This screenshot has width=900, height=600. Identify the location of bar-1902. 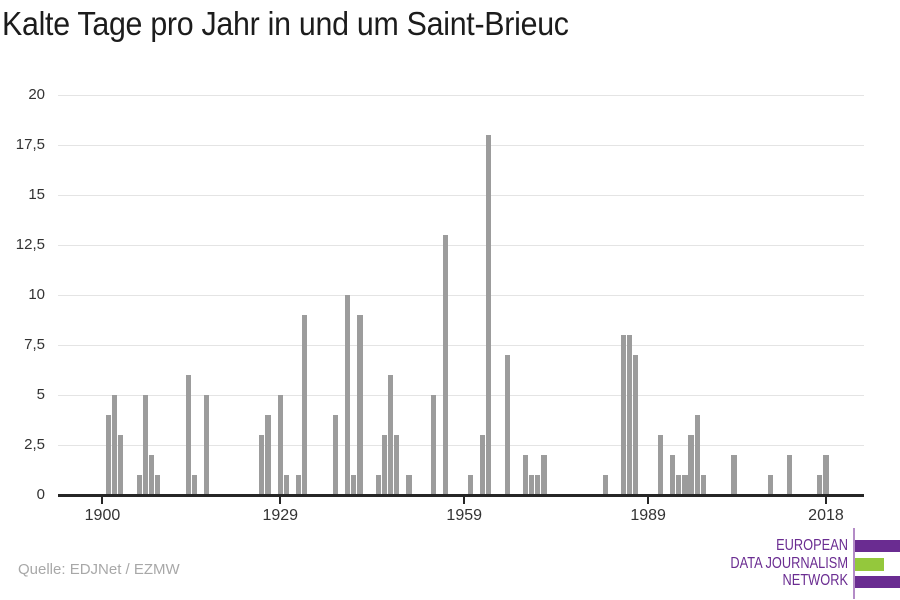
(115, 445).